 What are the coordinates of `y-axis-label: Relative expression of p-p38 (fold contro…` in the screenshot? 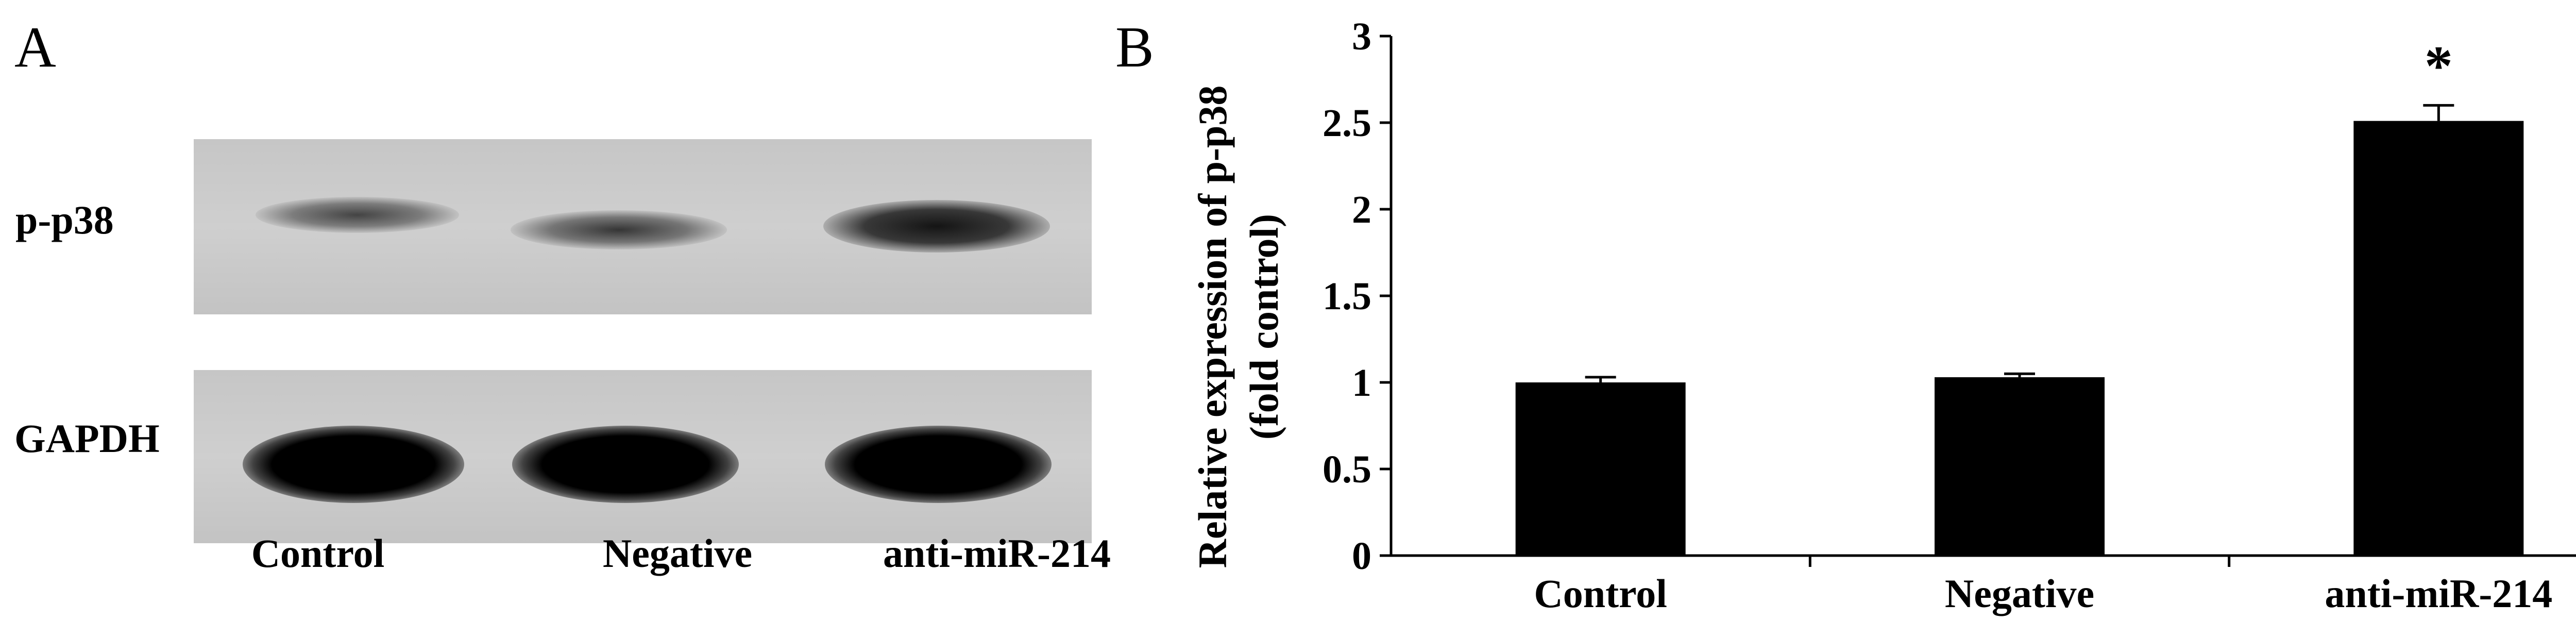 It's located at (1238, 327).